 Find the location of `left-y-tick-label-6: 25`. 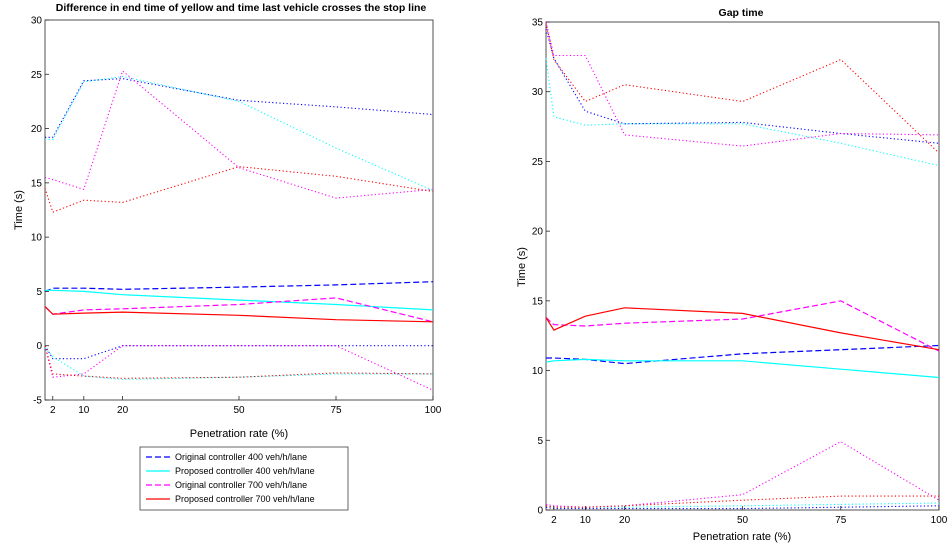

left-y-tick-label-6: 25 is located at coordinates (37, 75).